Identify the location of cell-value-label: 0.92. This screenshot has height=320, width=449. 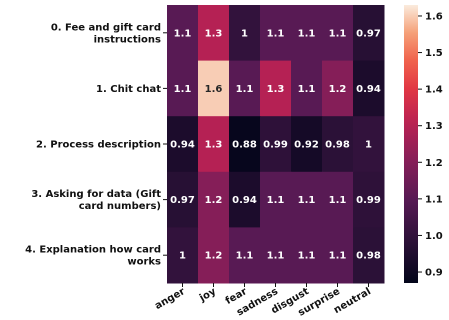
(306, 145).